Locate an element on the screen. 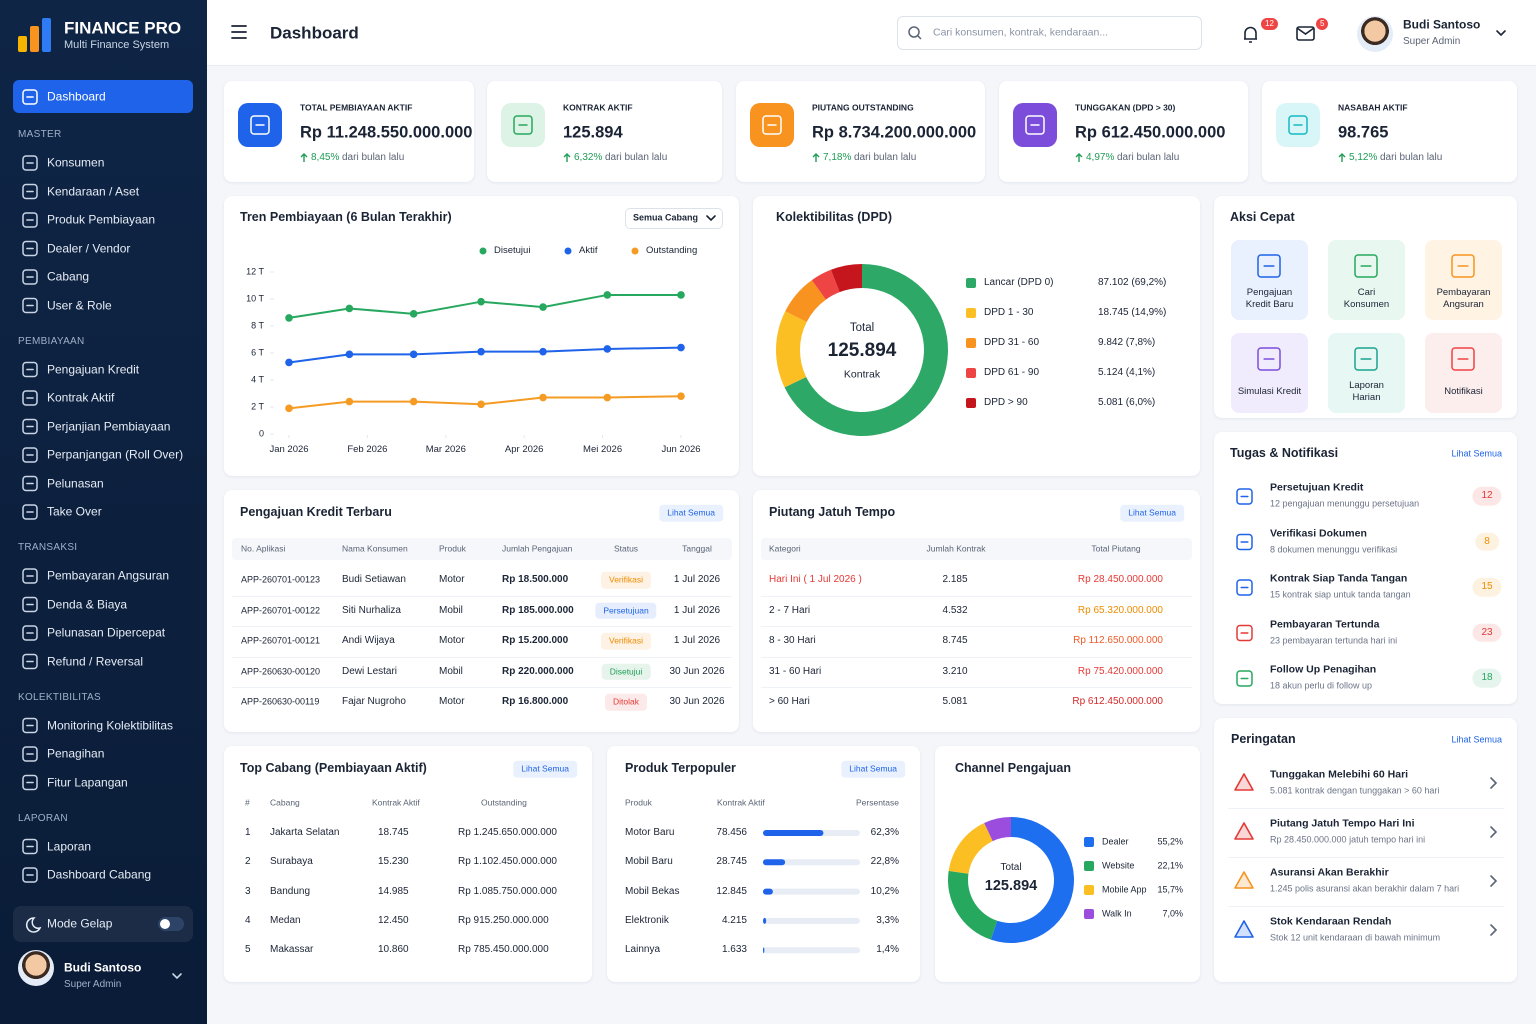 The width and height of the screenshot is (1536, 1024). nav-item: Laporan is located at coordinates (69, 846).